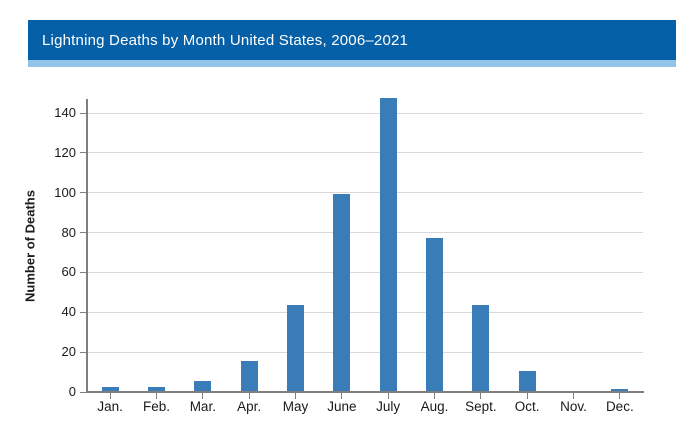 This screenshot has width=688, height=427. Describe the element at coordinates (295, 396) in the screenshot. I see `x-tick-may` at that location.